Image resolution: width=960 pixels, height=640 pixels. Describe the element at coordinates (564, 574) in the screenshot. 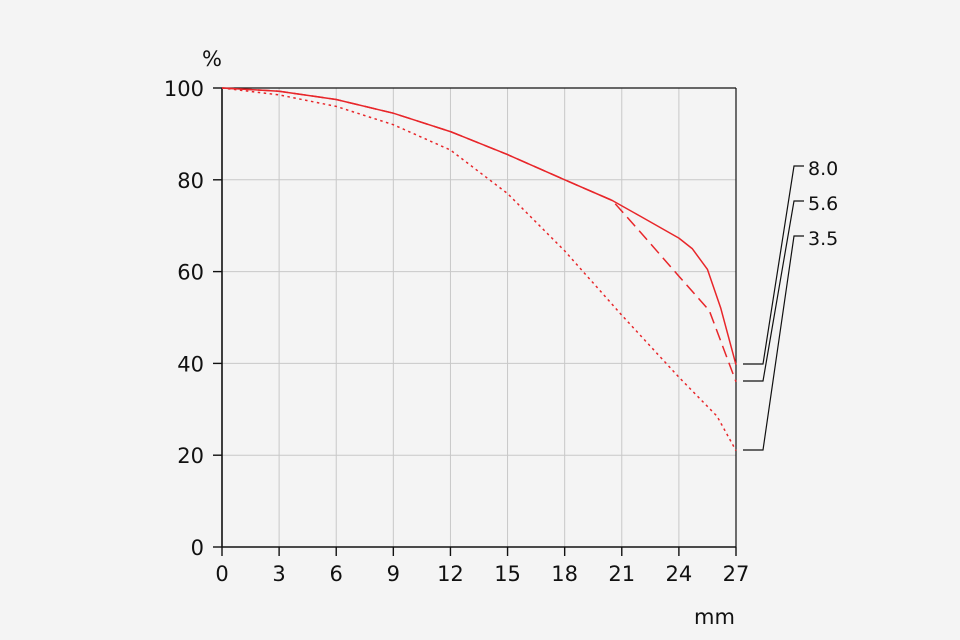

I see `x-tick-label: 18` at that location.